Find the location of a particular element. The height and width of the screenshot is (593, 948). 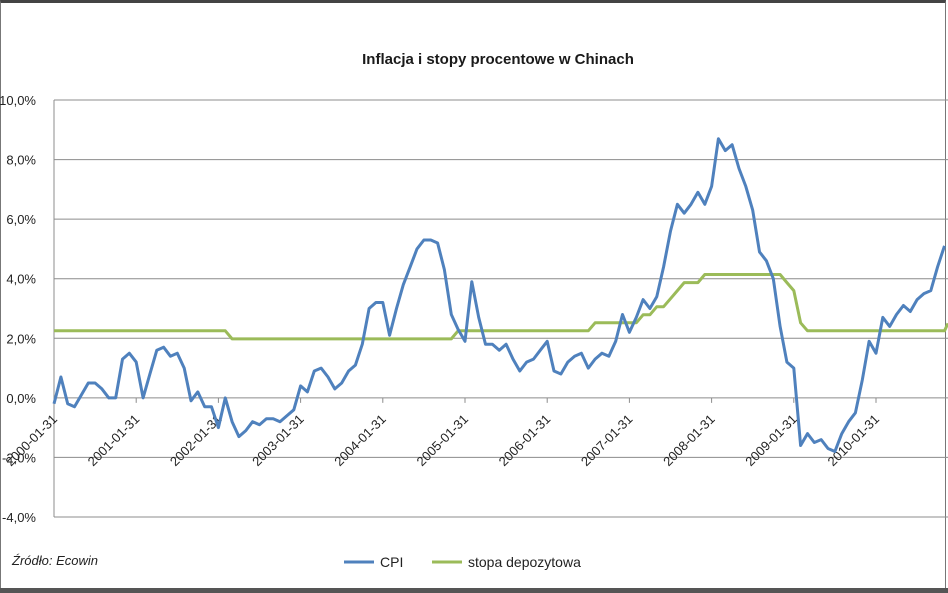

source-note: Źródło: Ecowin is located at coordinates (55, 560).